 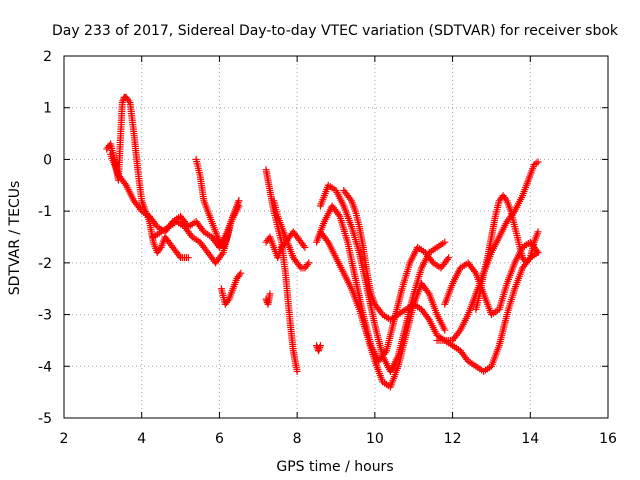 What do you see at coordinates (530, 439) in the screenshot?
I see `x-tick-label: 14` at bounding box center [530, 439].